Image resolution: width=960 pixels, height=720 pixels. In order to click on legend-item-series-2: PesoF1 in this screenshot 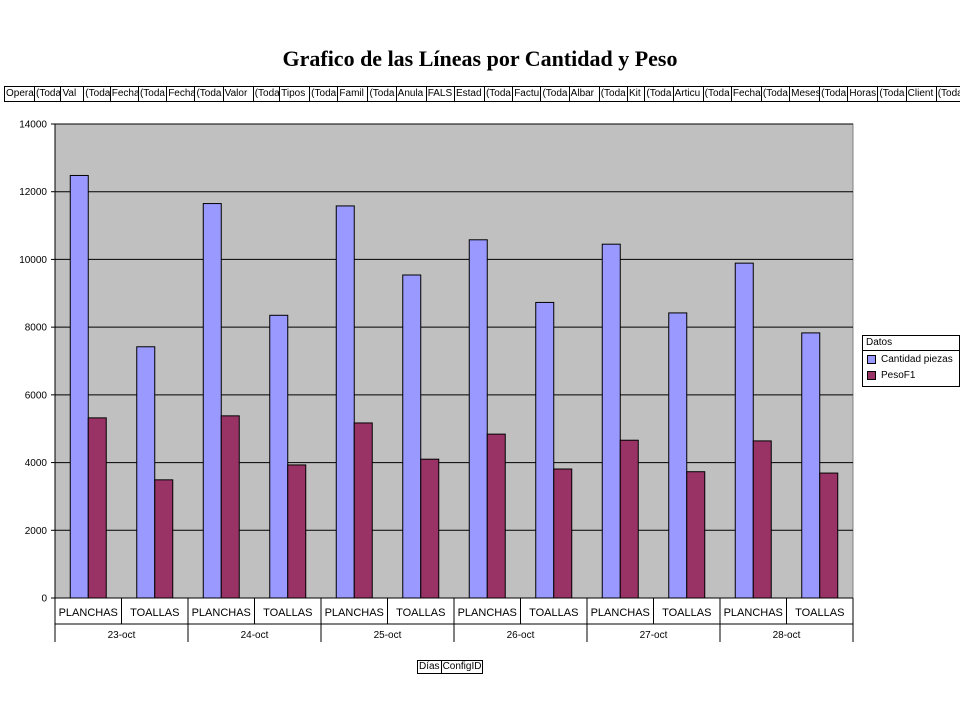, I will do `click(911, 375)`.